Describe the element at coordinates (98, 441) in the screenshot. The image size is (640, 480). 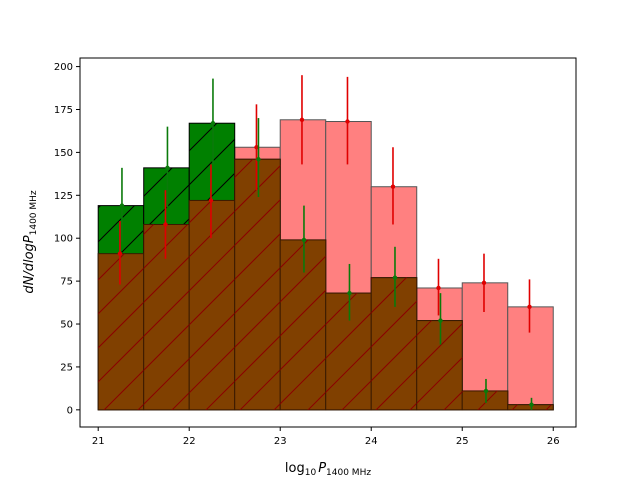
I see `x-tick-label-0: 21` at that location.